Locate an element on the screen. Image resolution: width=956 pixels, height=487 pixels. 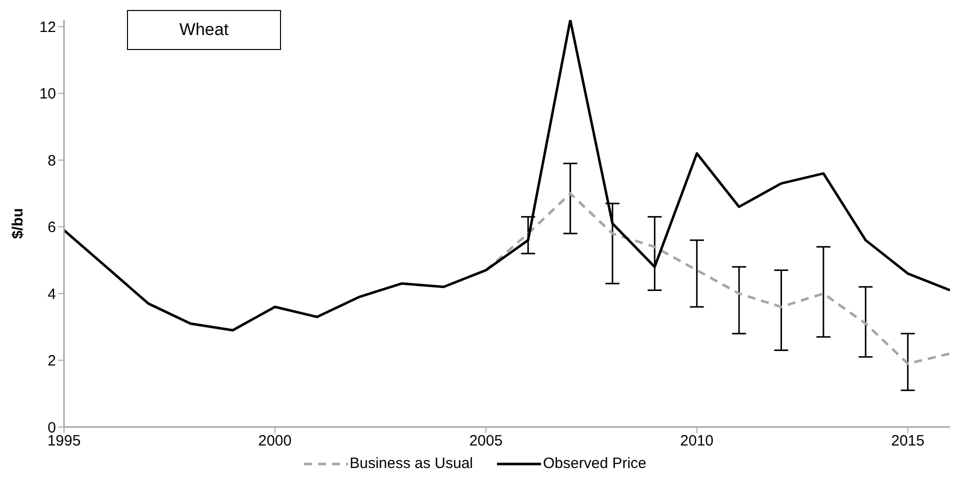
legend-label: Observed Price is located at coordinates (594, 463).